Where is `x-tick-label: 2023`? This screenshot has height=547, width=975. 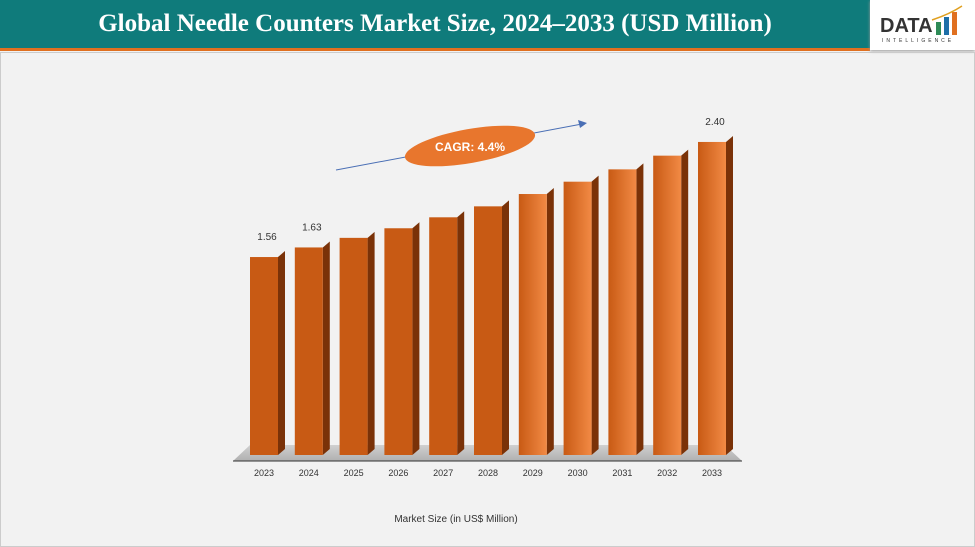
x-tick-label: 2023 is located at coordinates (264, 473).